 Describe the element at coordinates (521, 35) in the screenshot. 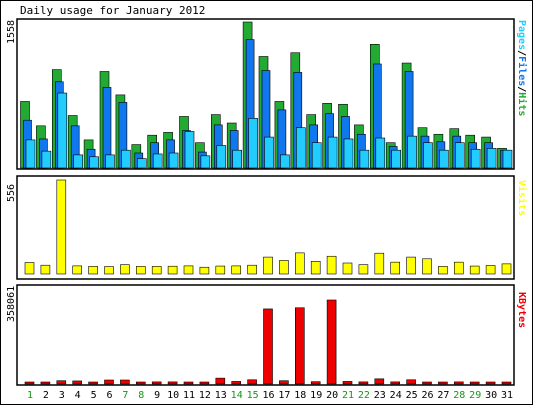

I see `requests-legend-part-0: Pages` at that location.